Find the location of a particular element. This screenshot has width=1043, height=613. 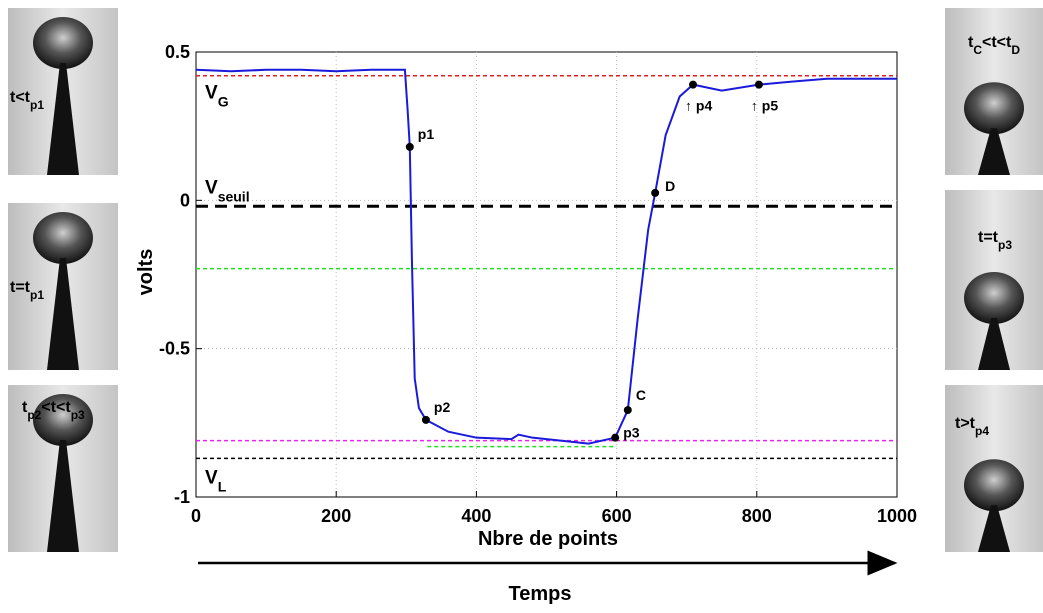

level-label-sub: G is located at coordinates (223, 102).